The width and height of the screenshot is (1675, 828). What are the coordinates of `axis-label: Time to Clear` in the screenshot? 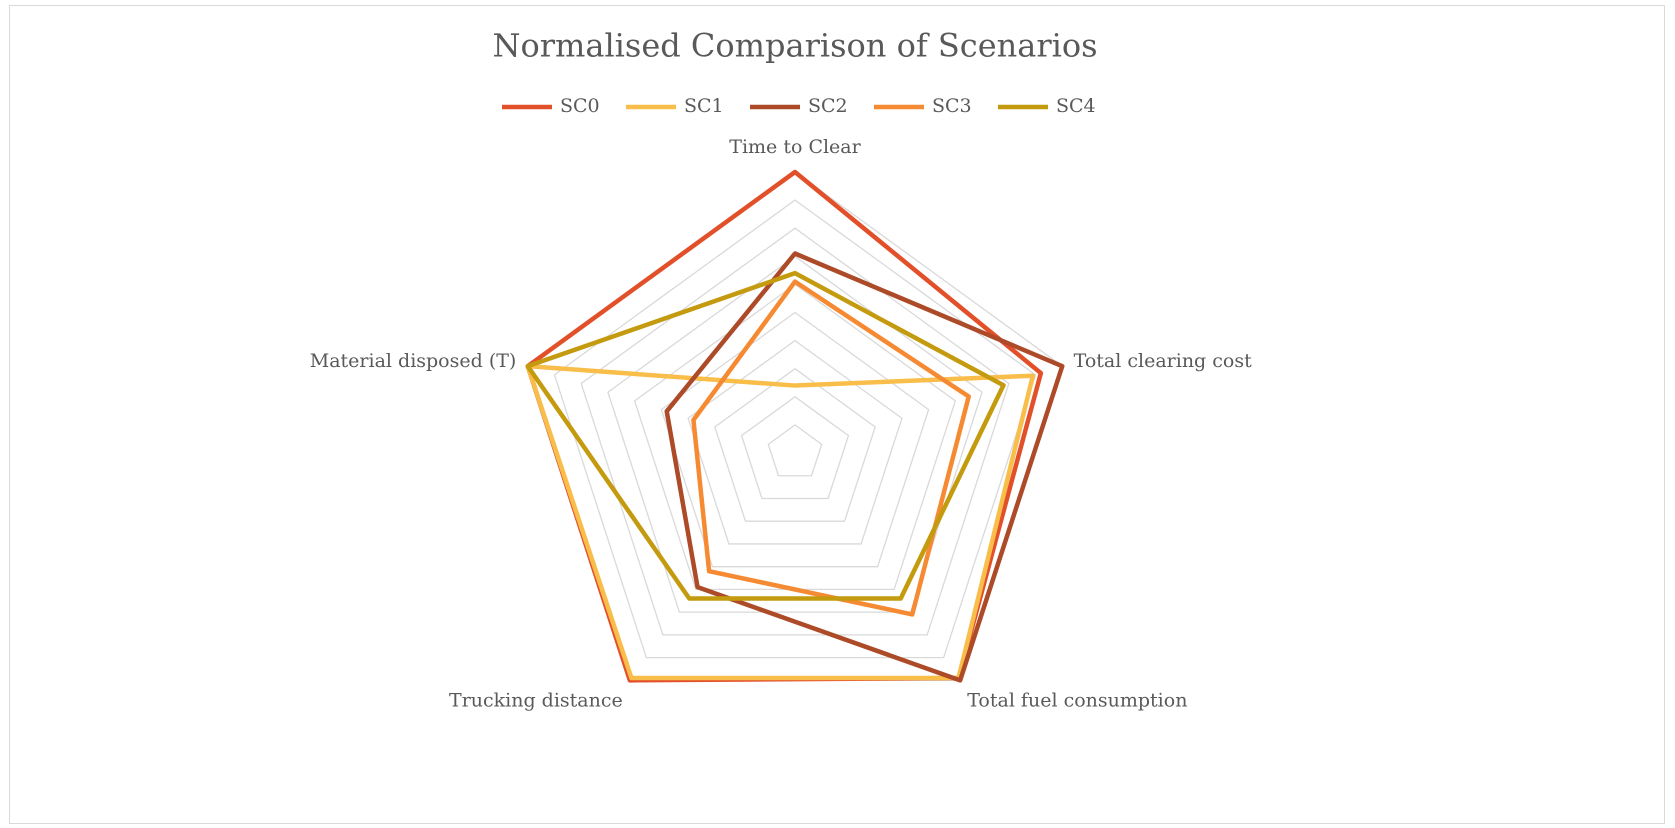 It's located at (795, 147).